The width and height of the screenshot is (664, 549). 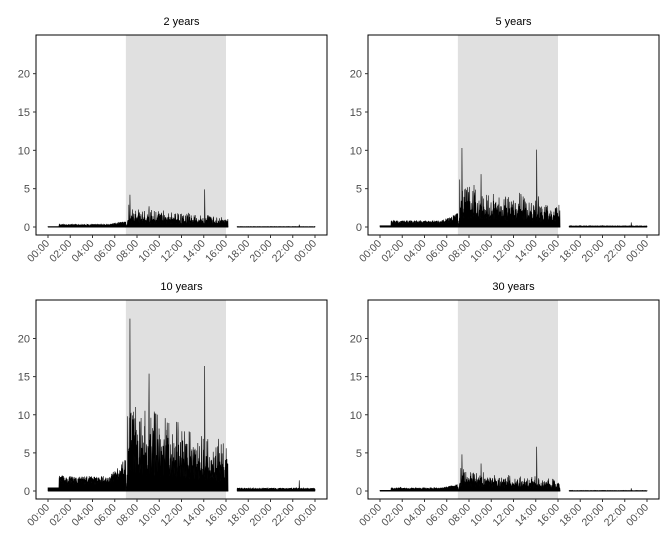 What do you see at coordinates (181, 287) in the screenshot?
I see `panel-title: 10 years` at bounding box center [181, 287].